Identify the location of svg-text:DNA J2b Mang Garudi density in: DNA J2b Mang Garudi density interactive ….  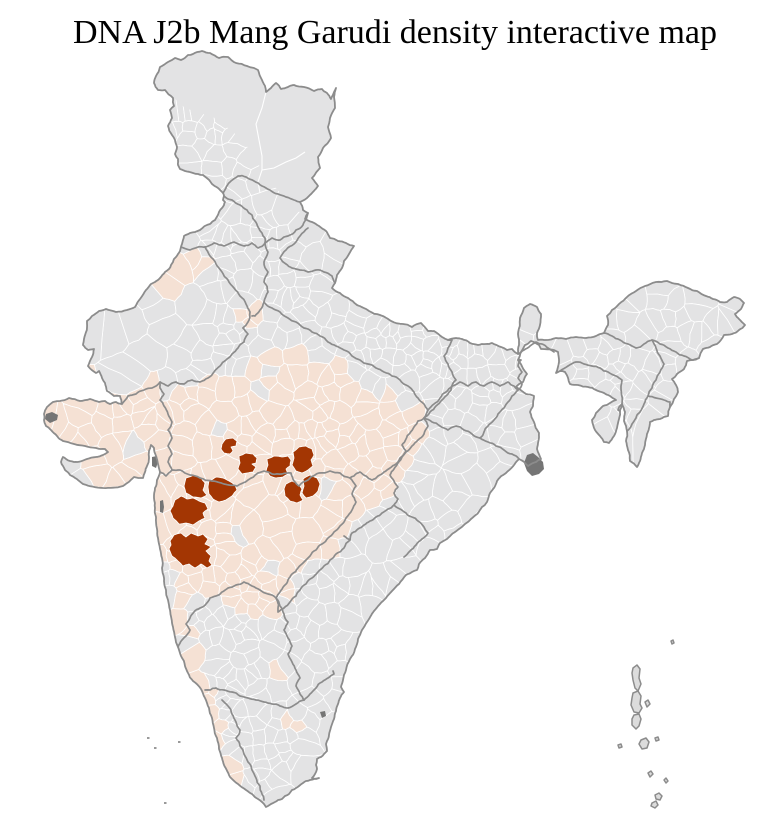
(395, 32).